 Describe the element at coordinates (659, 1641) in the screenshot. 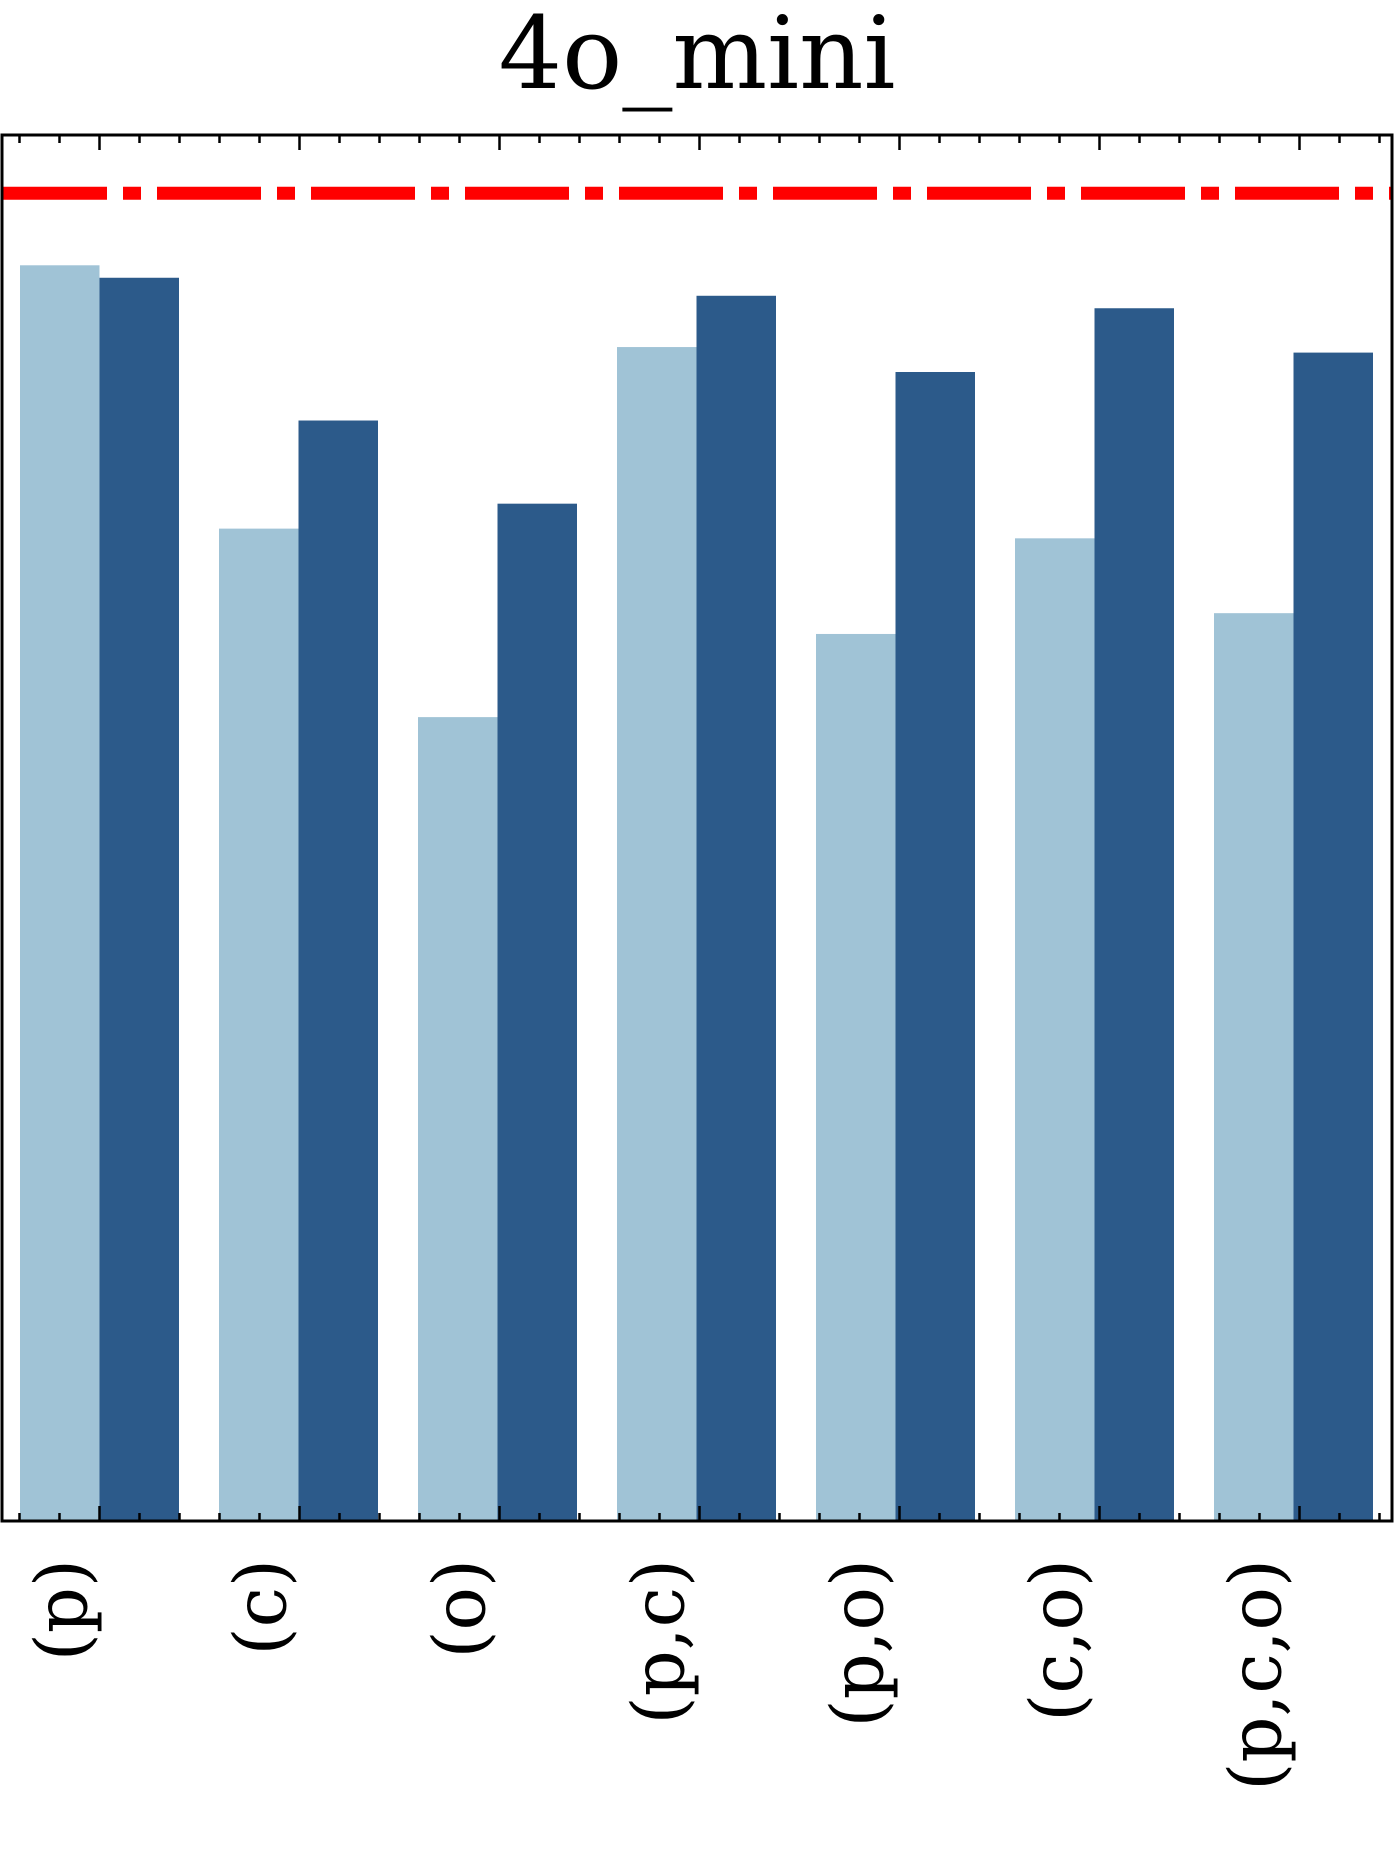

I see `x-tick-label: (p,c)` at that location.